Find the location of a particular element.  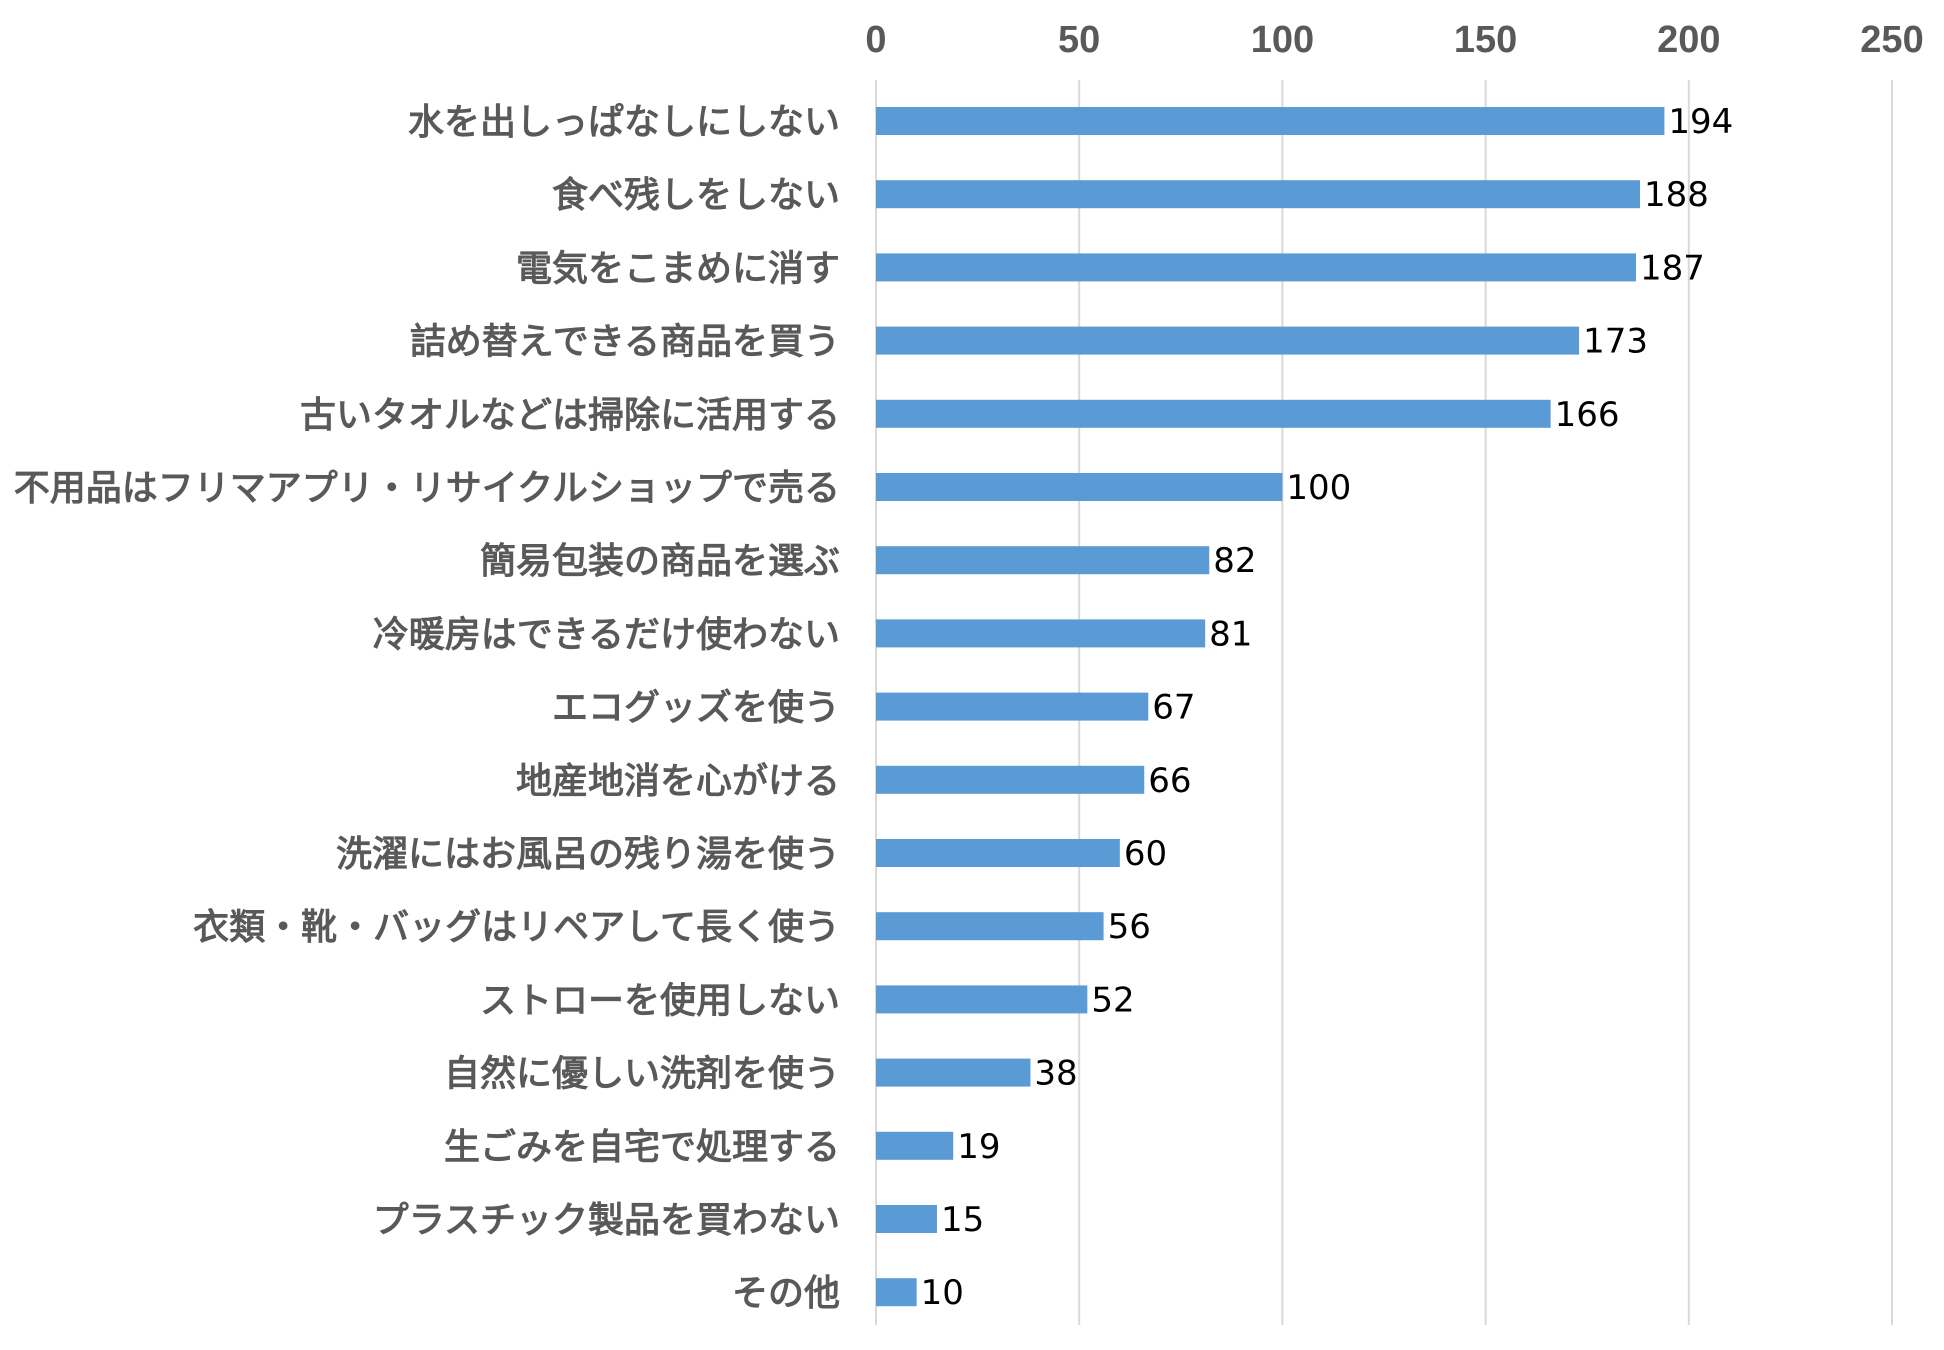

data-label: 52 is located at coordinates (1112, 1000).